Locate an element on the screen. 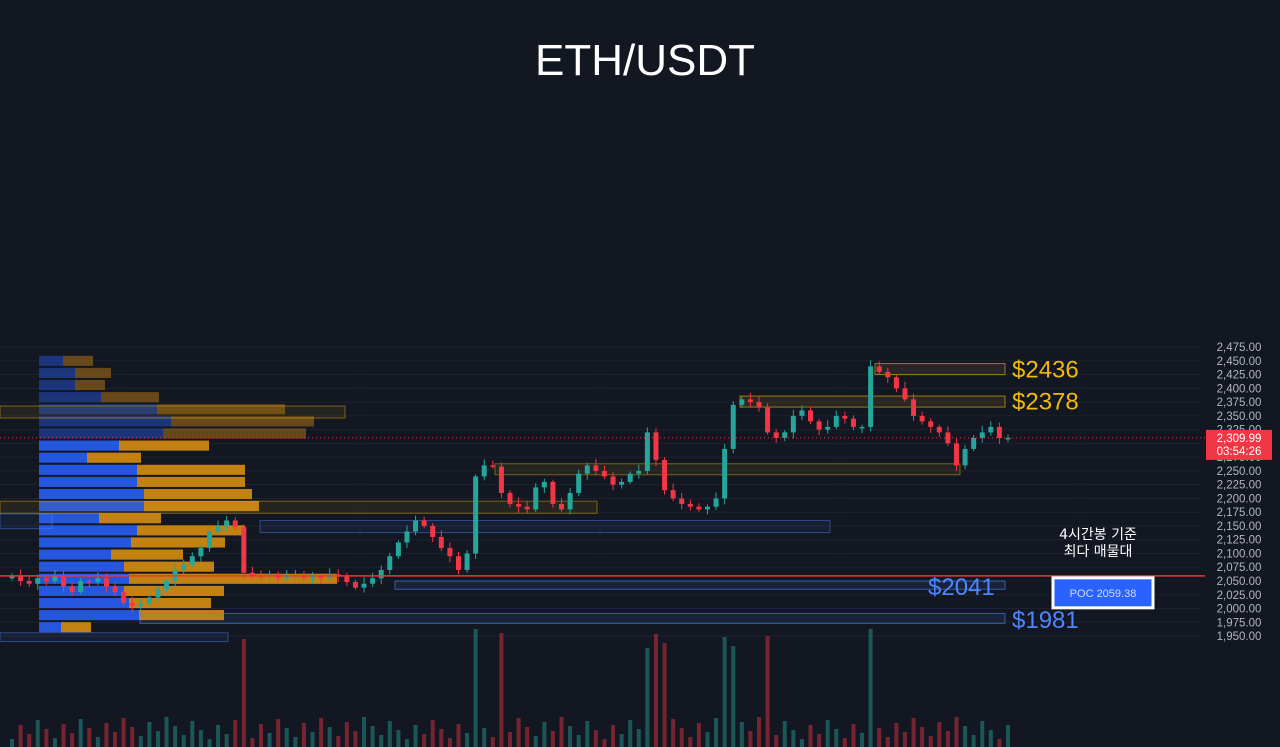  candle-countdown: 03:54:26 is located at coordinates (1239, 452).